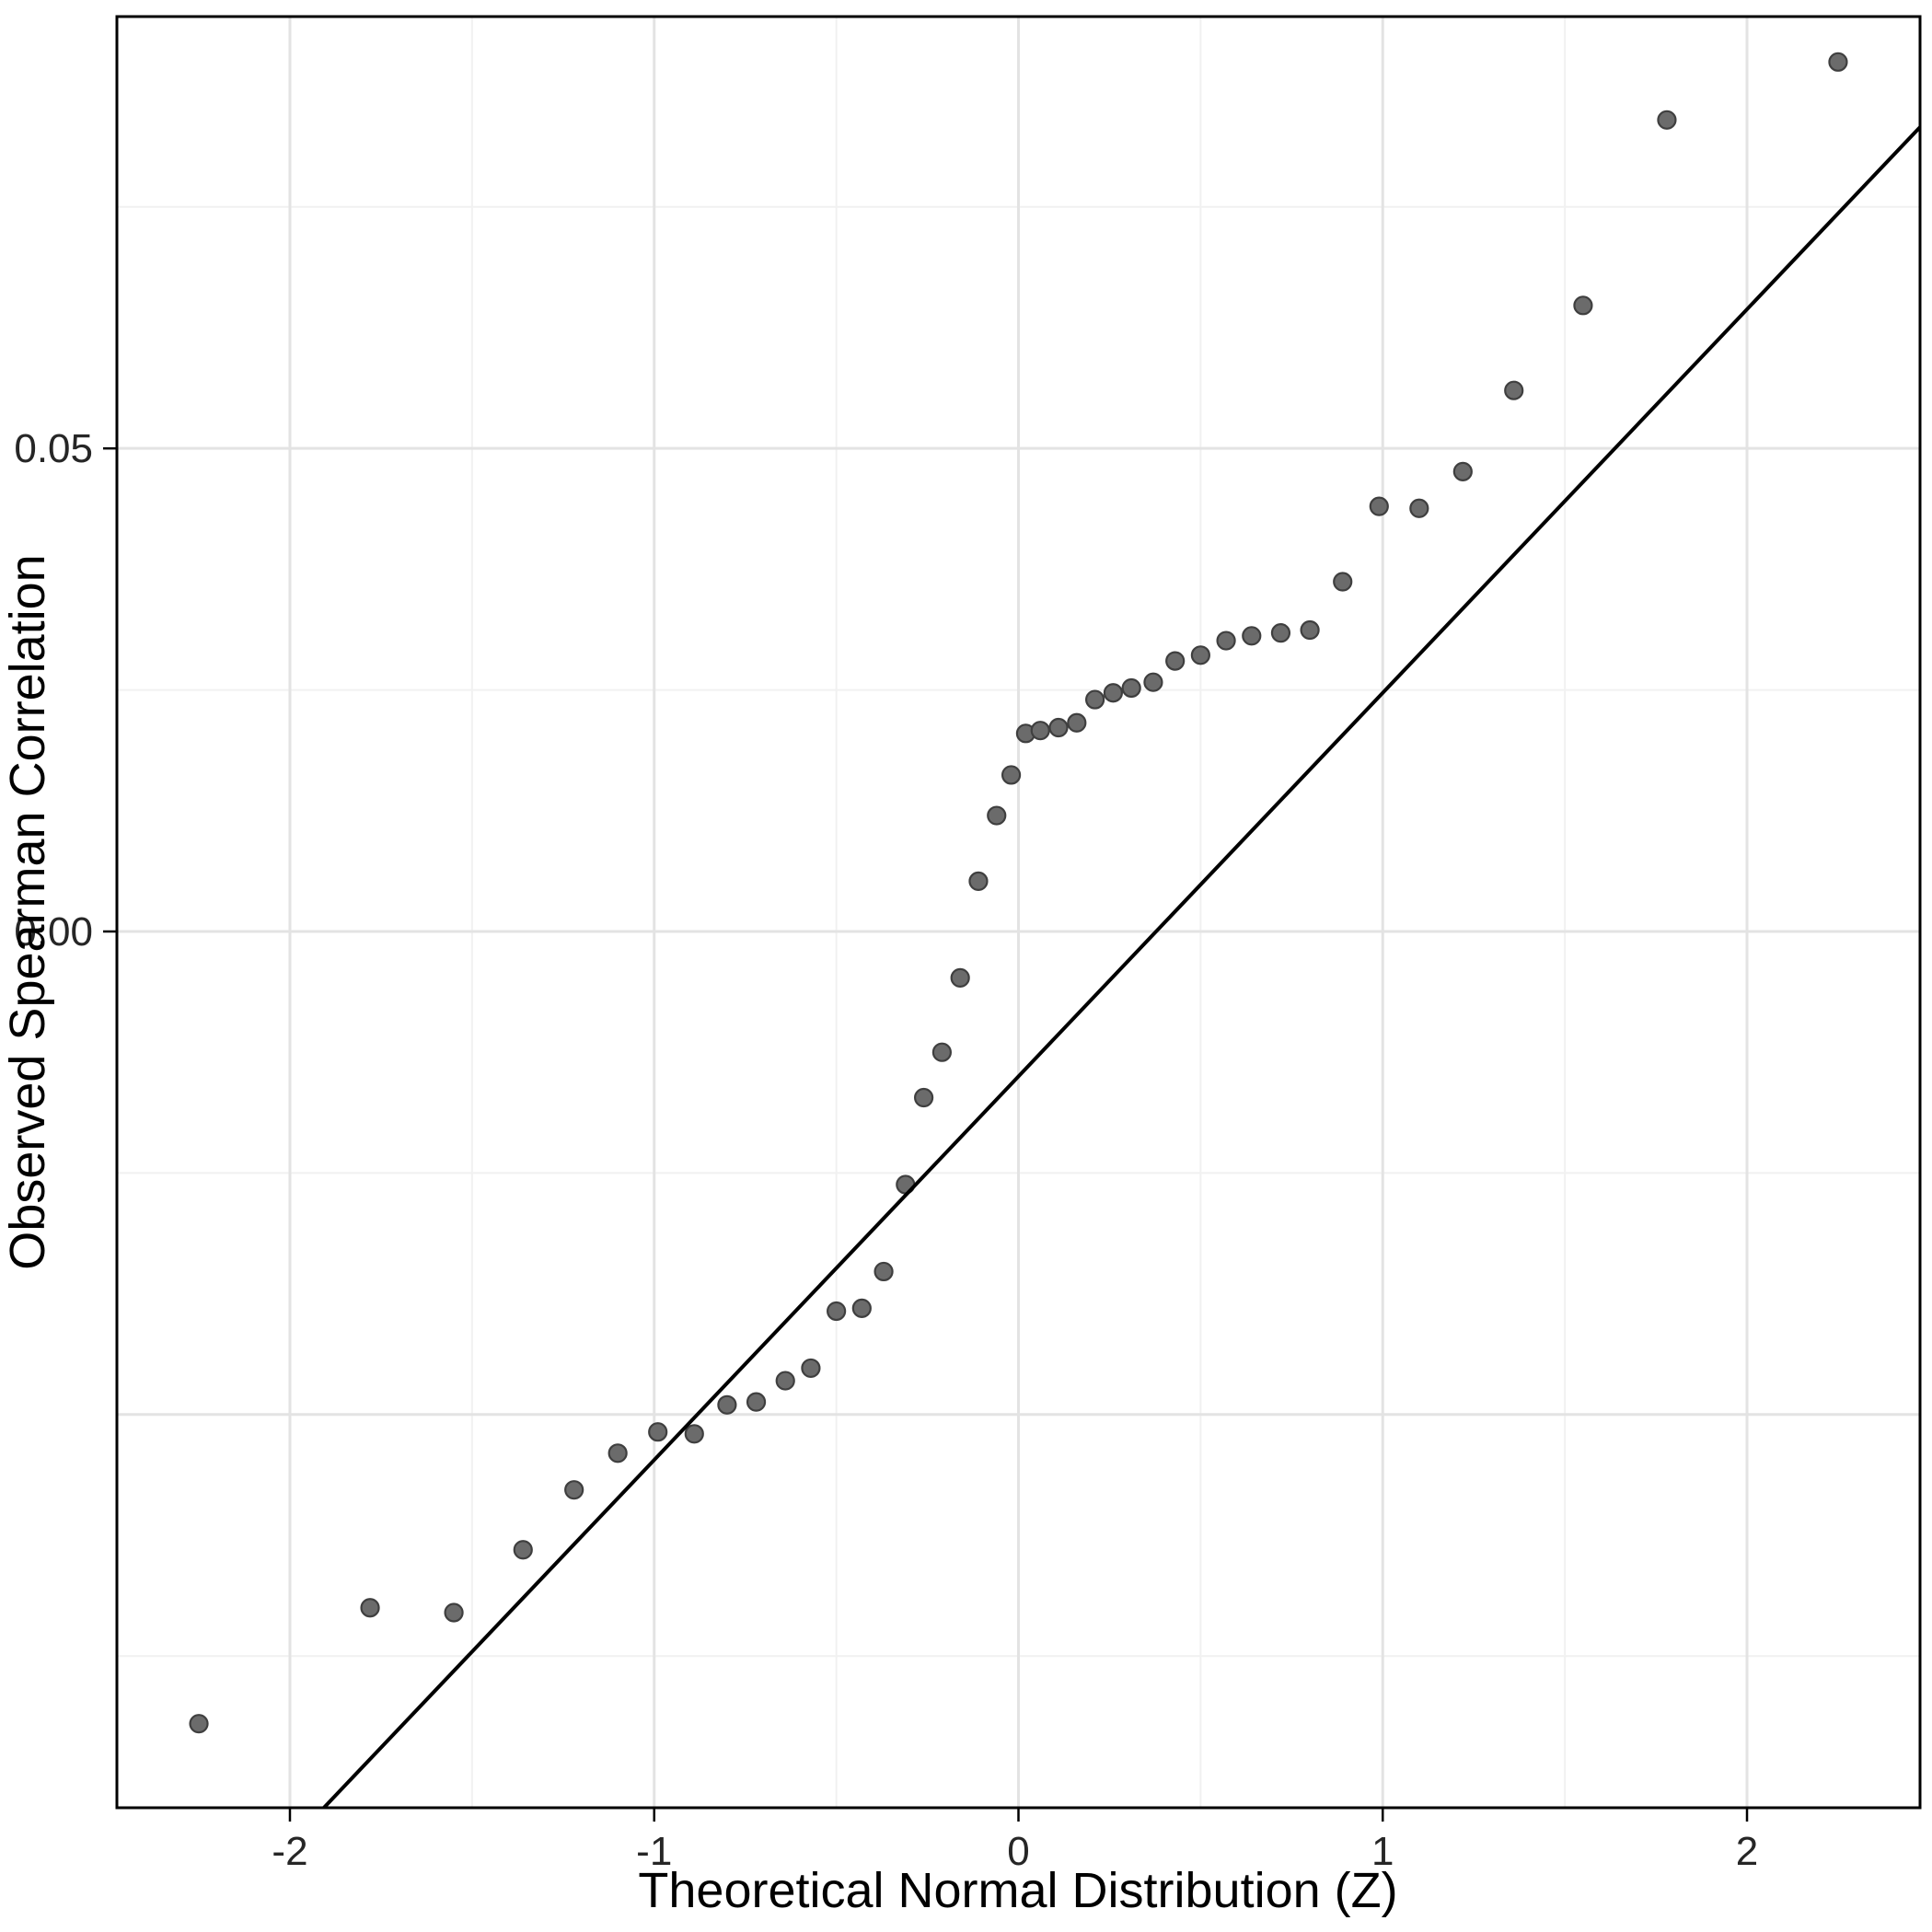 This screenshot has height=1932, width=1932. Describe the element at coordinates (290, 1852) in the screenshot. I see `x-tick-label: -2` at that location.